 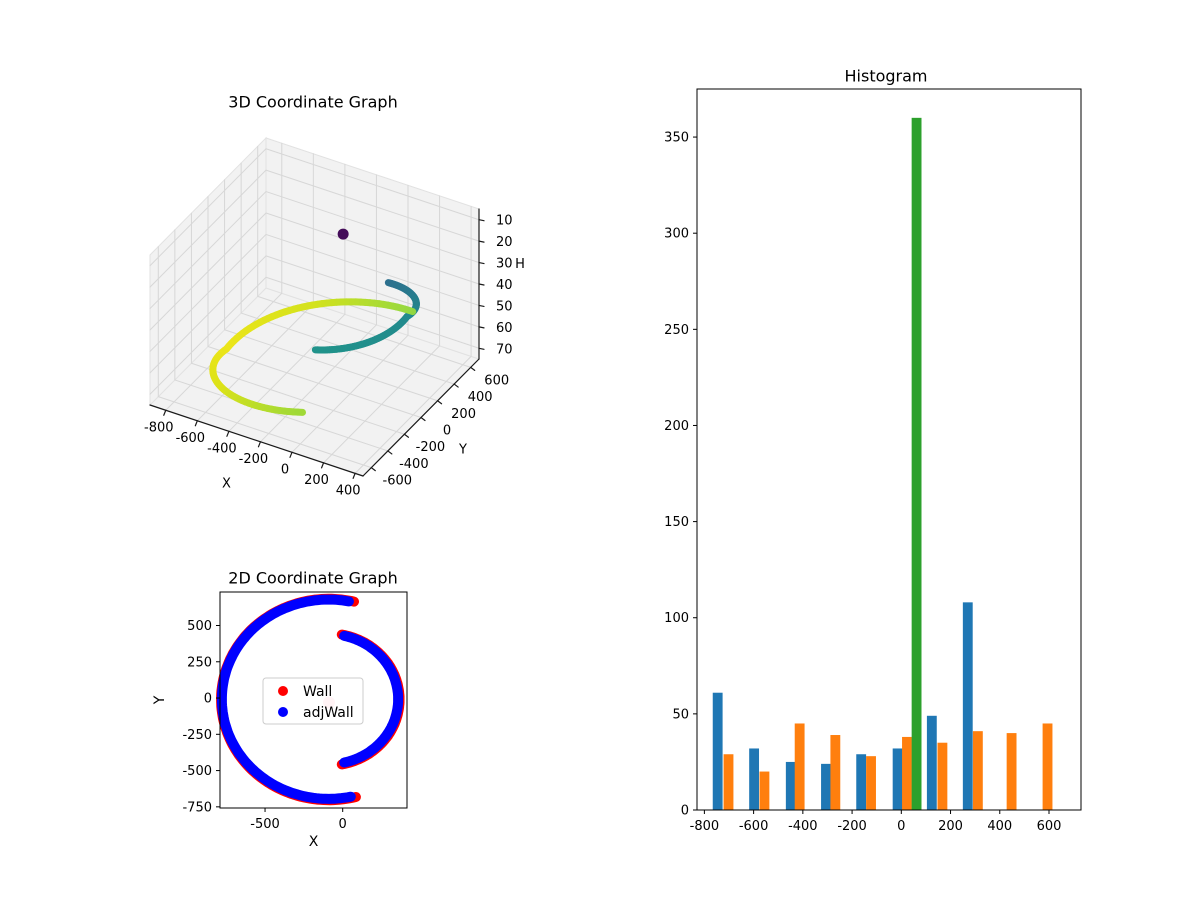 What do you see at coordinates (256, 440) in the screenshot?
I see `x-axis-spine` at bounding box center [256, 440].